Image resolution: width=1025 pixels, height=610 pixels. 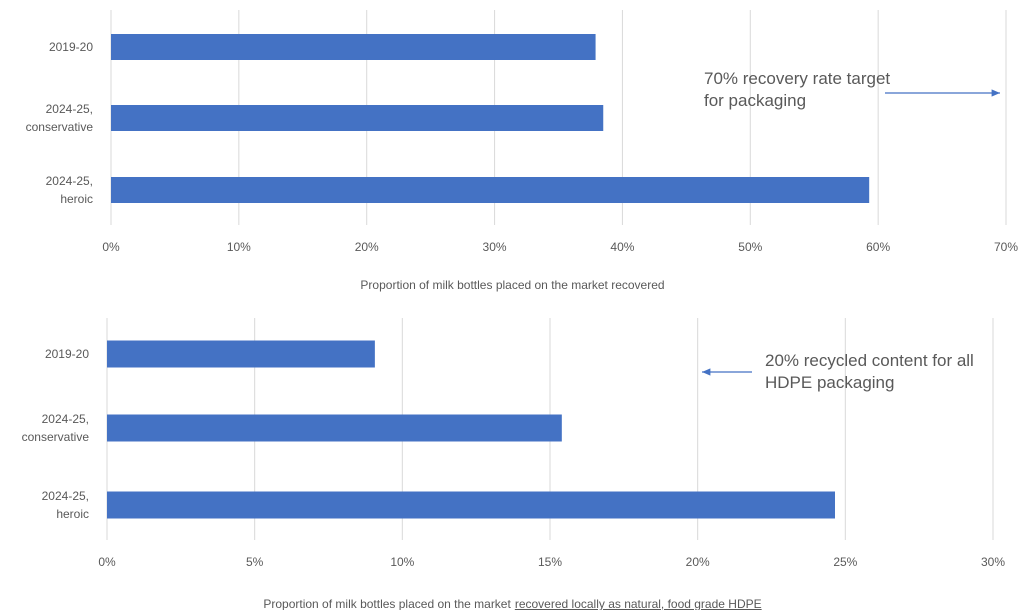 What do you see at coordinates (550, 562) in the screenshot?
I see `x-tick-label: 15%` at bounding box center [550, 562].